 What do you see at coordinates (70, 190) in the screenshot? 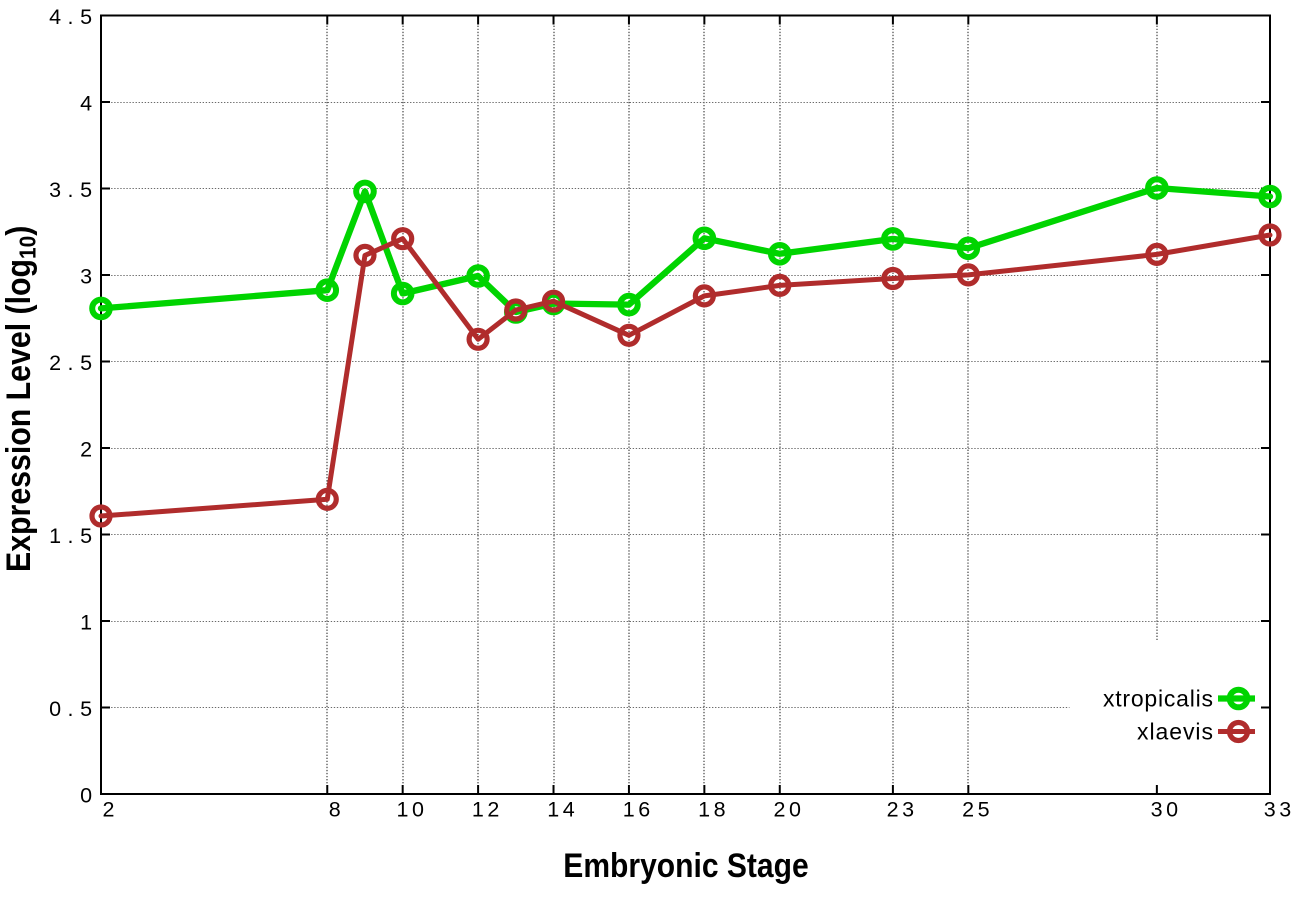
I see `svg-text: 3.5` at bounding box center [70, 190].